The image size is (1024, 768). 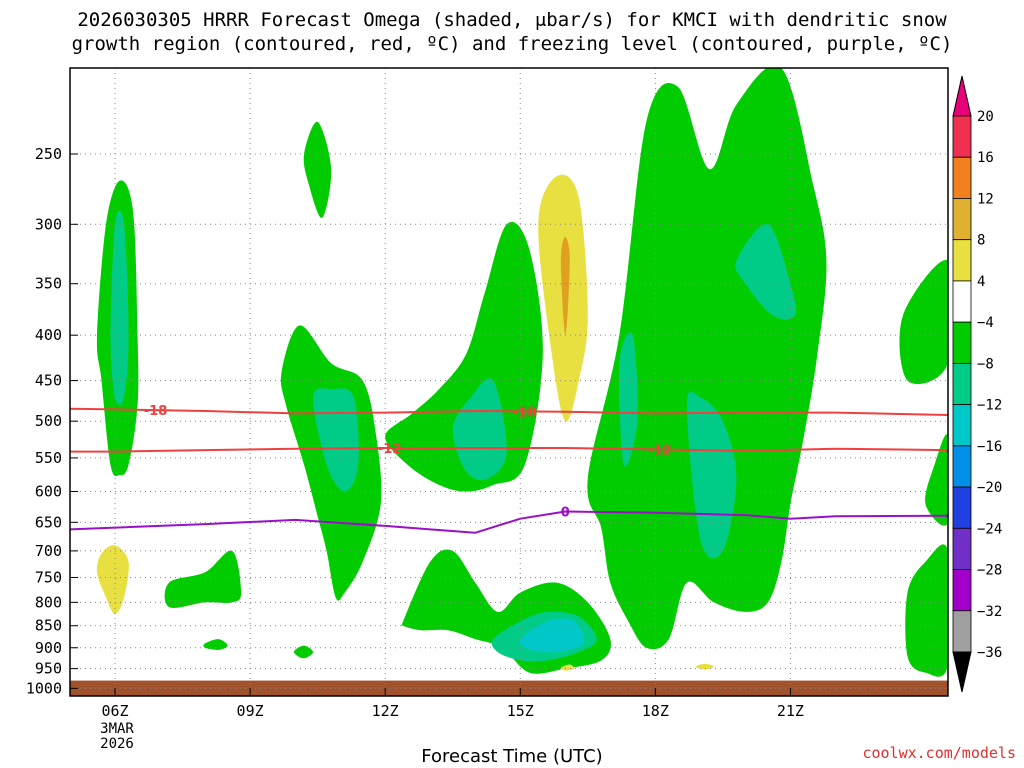 What do you see at coordinates (48, 154) in the screenshot?
I see `y-tick-label-250: 250` at bounding box center [48, 154].